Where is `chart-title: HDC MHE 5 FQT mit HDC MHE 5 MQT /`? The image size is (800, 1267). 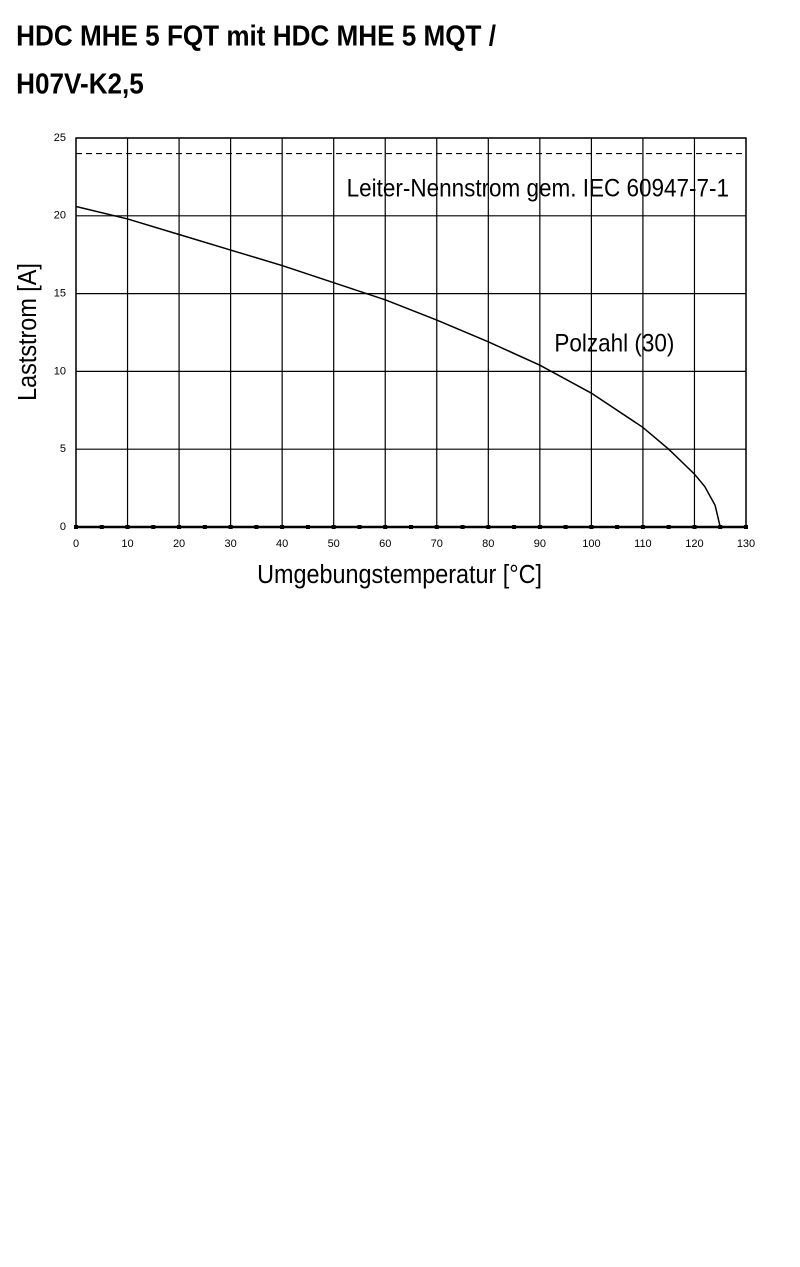
chart-title: HDC MHE 5 FQT mit HDC MHE 5 MQT / is located at coordinates (256, 35).